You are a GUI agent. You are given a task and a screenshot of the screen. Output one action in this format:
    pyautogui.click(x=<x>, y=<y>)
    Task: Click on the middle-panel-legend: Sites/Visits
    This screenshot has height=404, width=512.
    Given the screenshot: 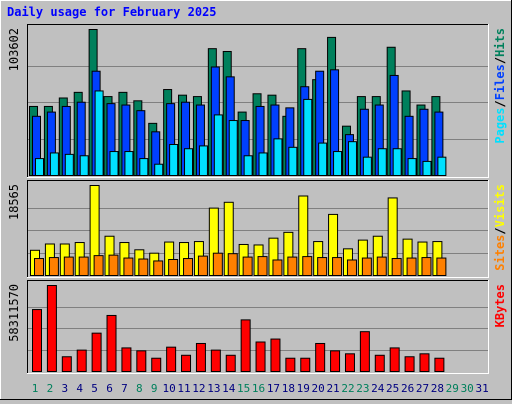 What is the action you would take?
    pyautogui.click(x=500, y=227)
    